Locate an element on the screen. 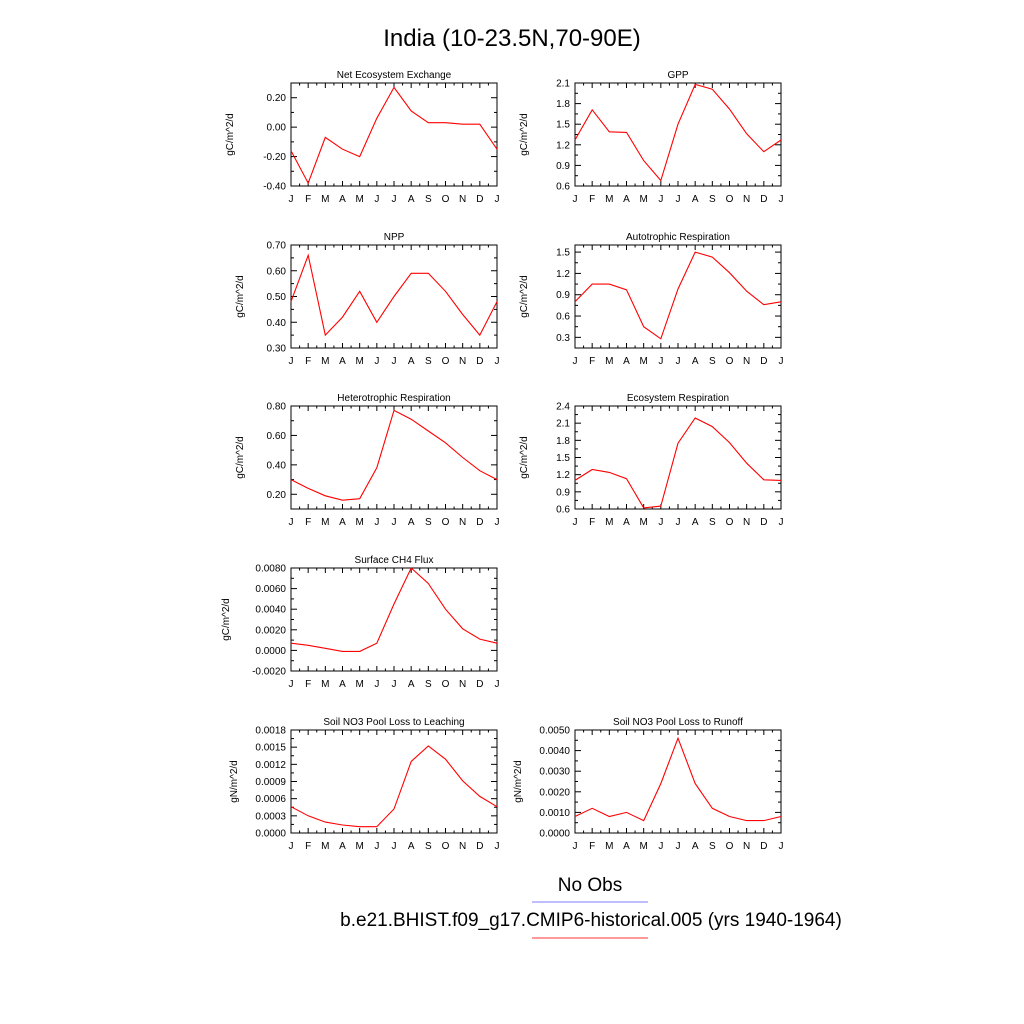 This screenshot has width=1024, height=1024. y-tick-label: -0.40 is located at coordinates (274, 187).